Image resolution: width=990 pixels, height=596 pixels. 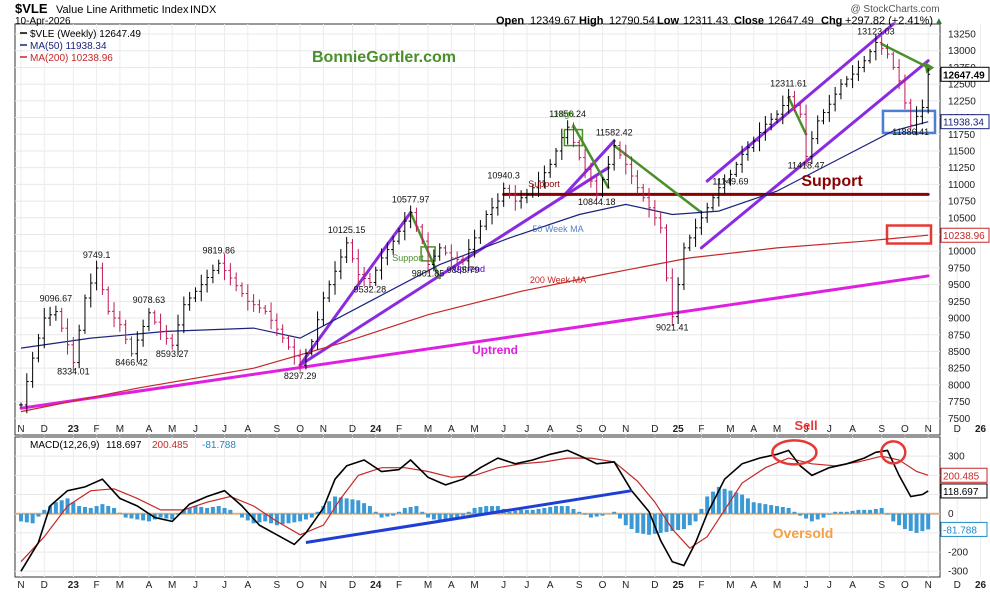 What do you see at coordinates (962, 252) in the screenshot?
I see `price-tick-label: 10000` at bounding box center [962, 252].